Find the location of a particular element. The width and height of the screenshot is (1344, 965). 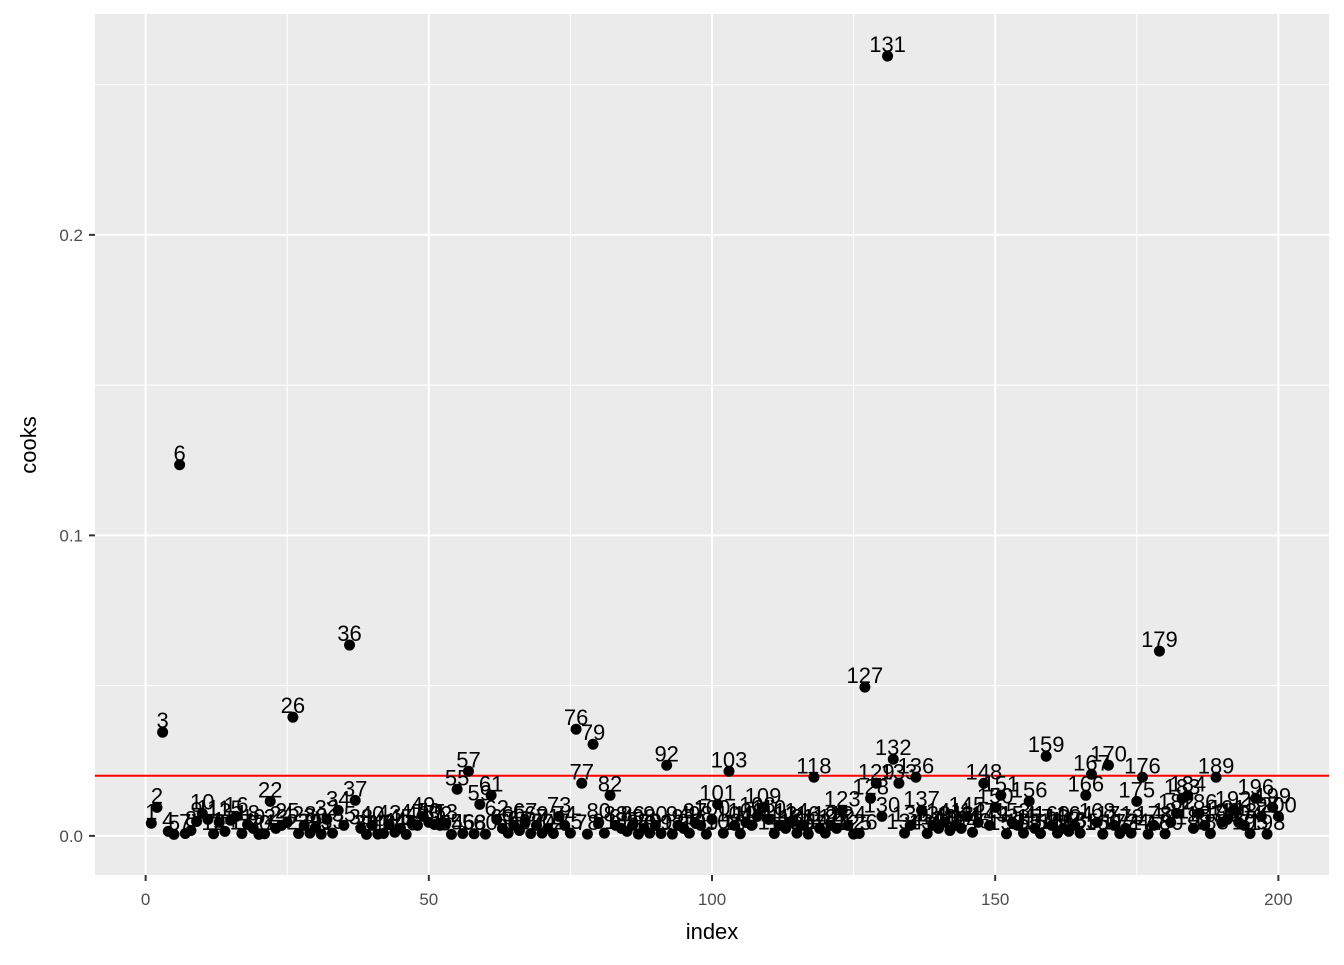

point-label: 138 is located at coordinates (927, 821).